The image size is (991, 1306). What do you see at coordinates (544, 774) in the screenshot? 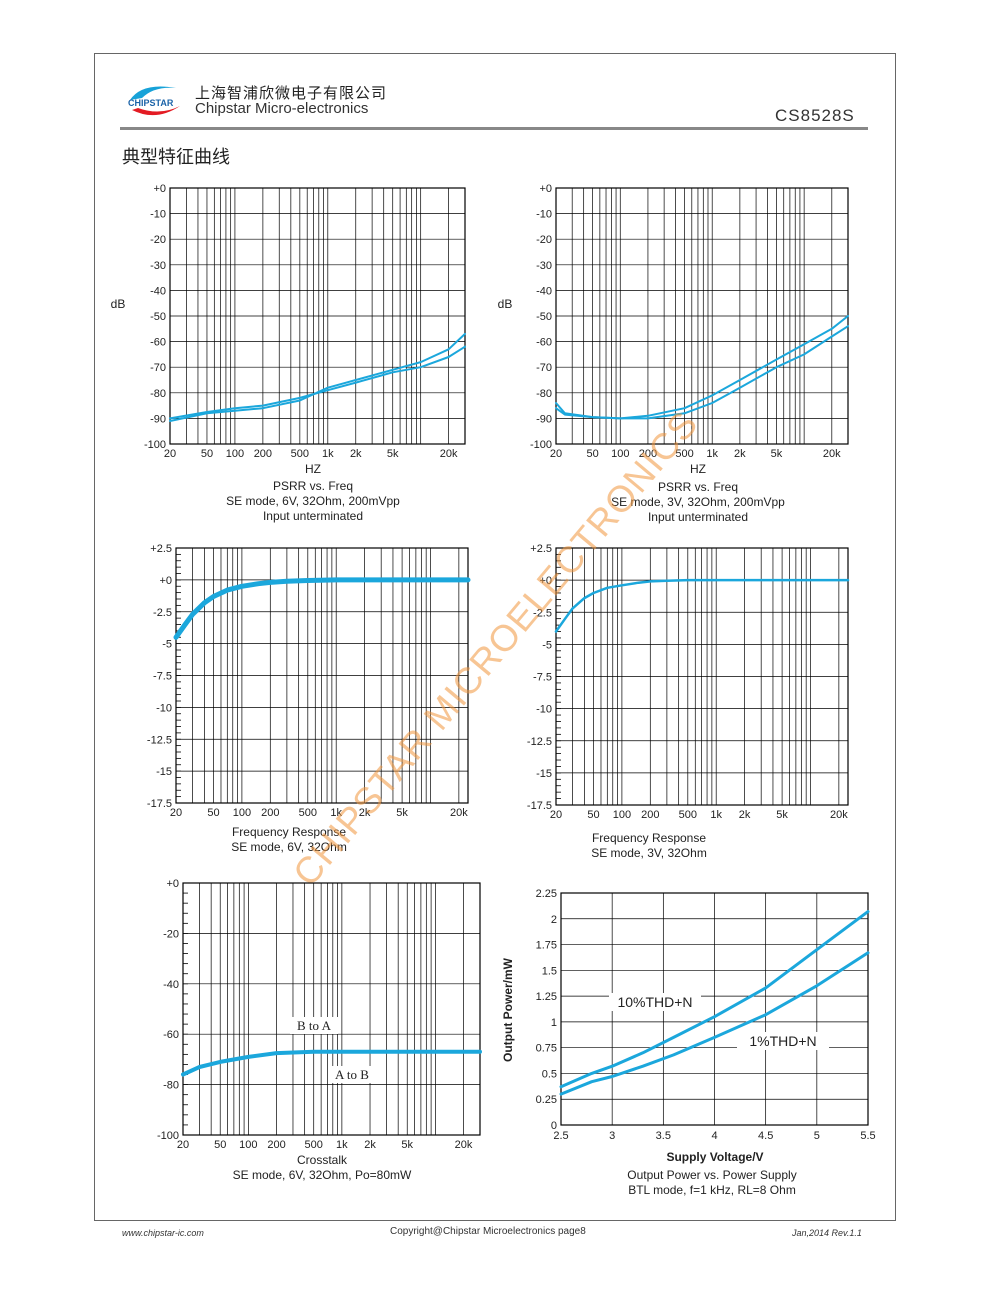
I see `chart-3-y-tick-label: -15` at bounding box center [544, 774].